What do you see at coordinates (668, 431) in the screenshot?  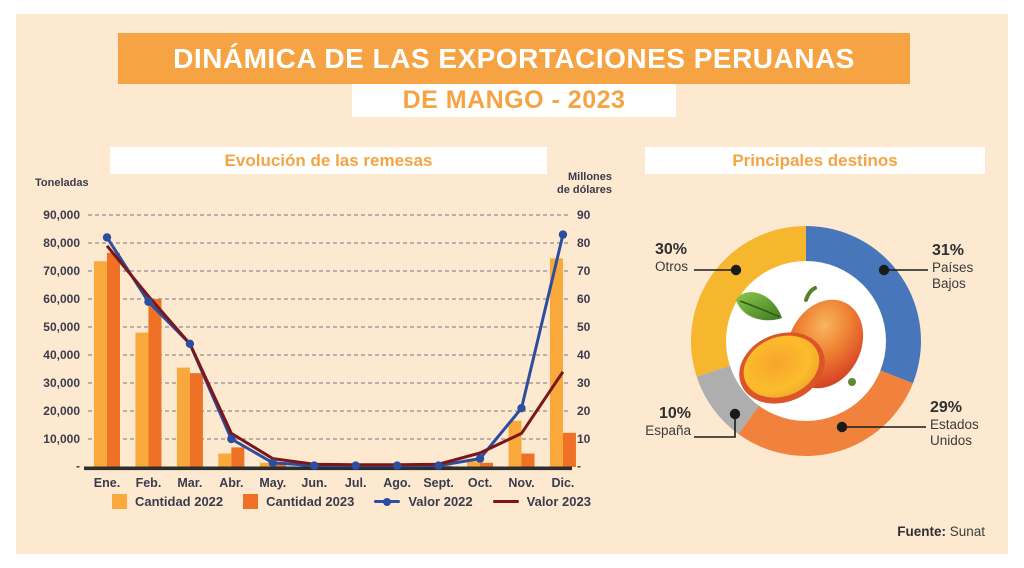 I see `espana-label: España` at bounding box center [668, 431].